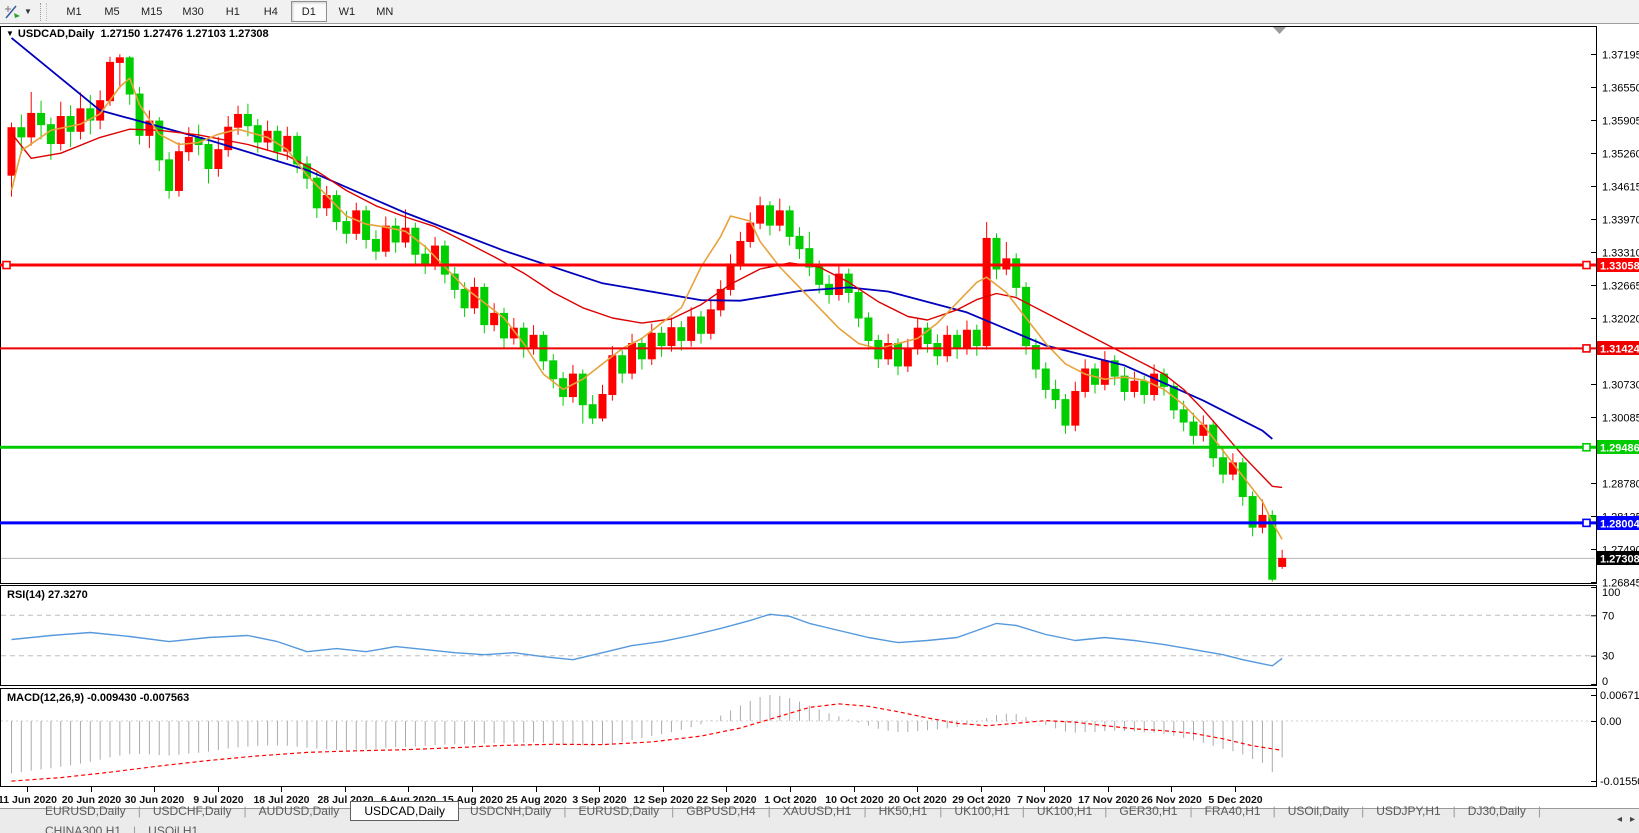  I want to click on date-label: 10 Oct 2020, so click(854, 800).